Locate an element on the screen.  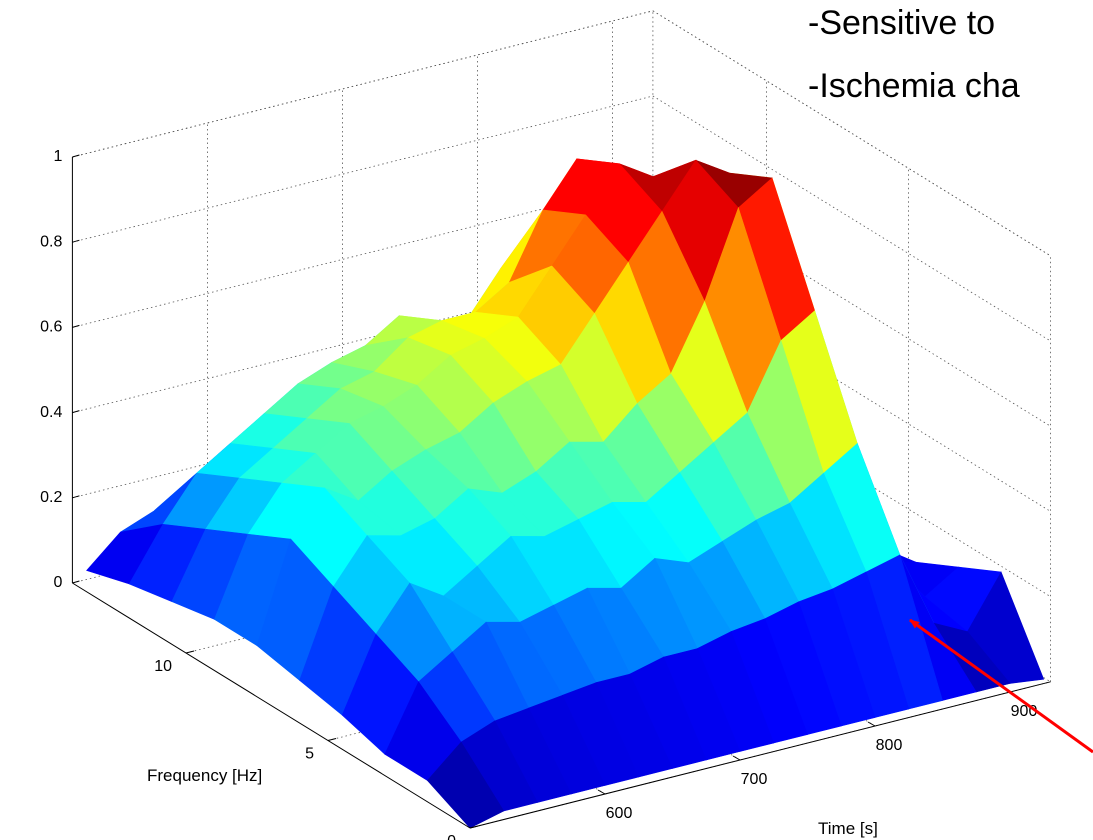
y-axis is located at coordinates (271, 705).